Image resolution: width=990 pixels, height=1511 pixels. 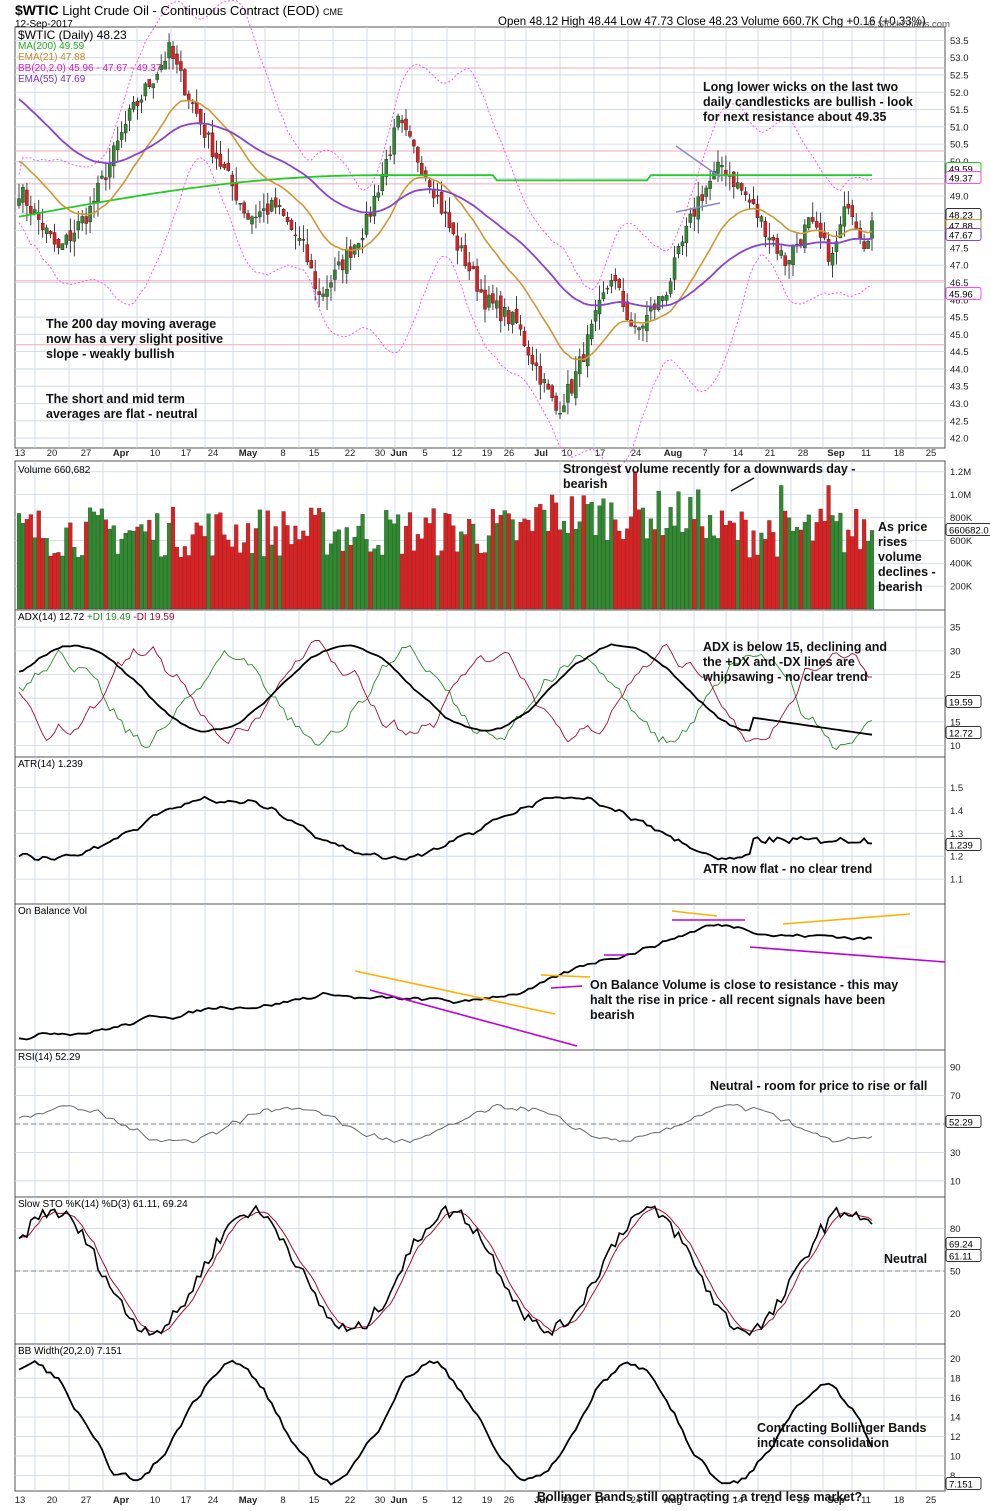 What do you see at coordinates (960, 472) in the screenshot?
I see `volume-tick-label: 1.2M` at bounding box center [960, 472].